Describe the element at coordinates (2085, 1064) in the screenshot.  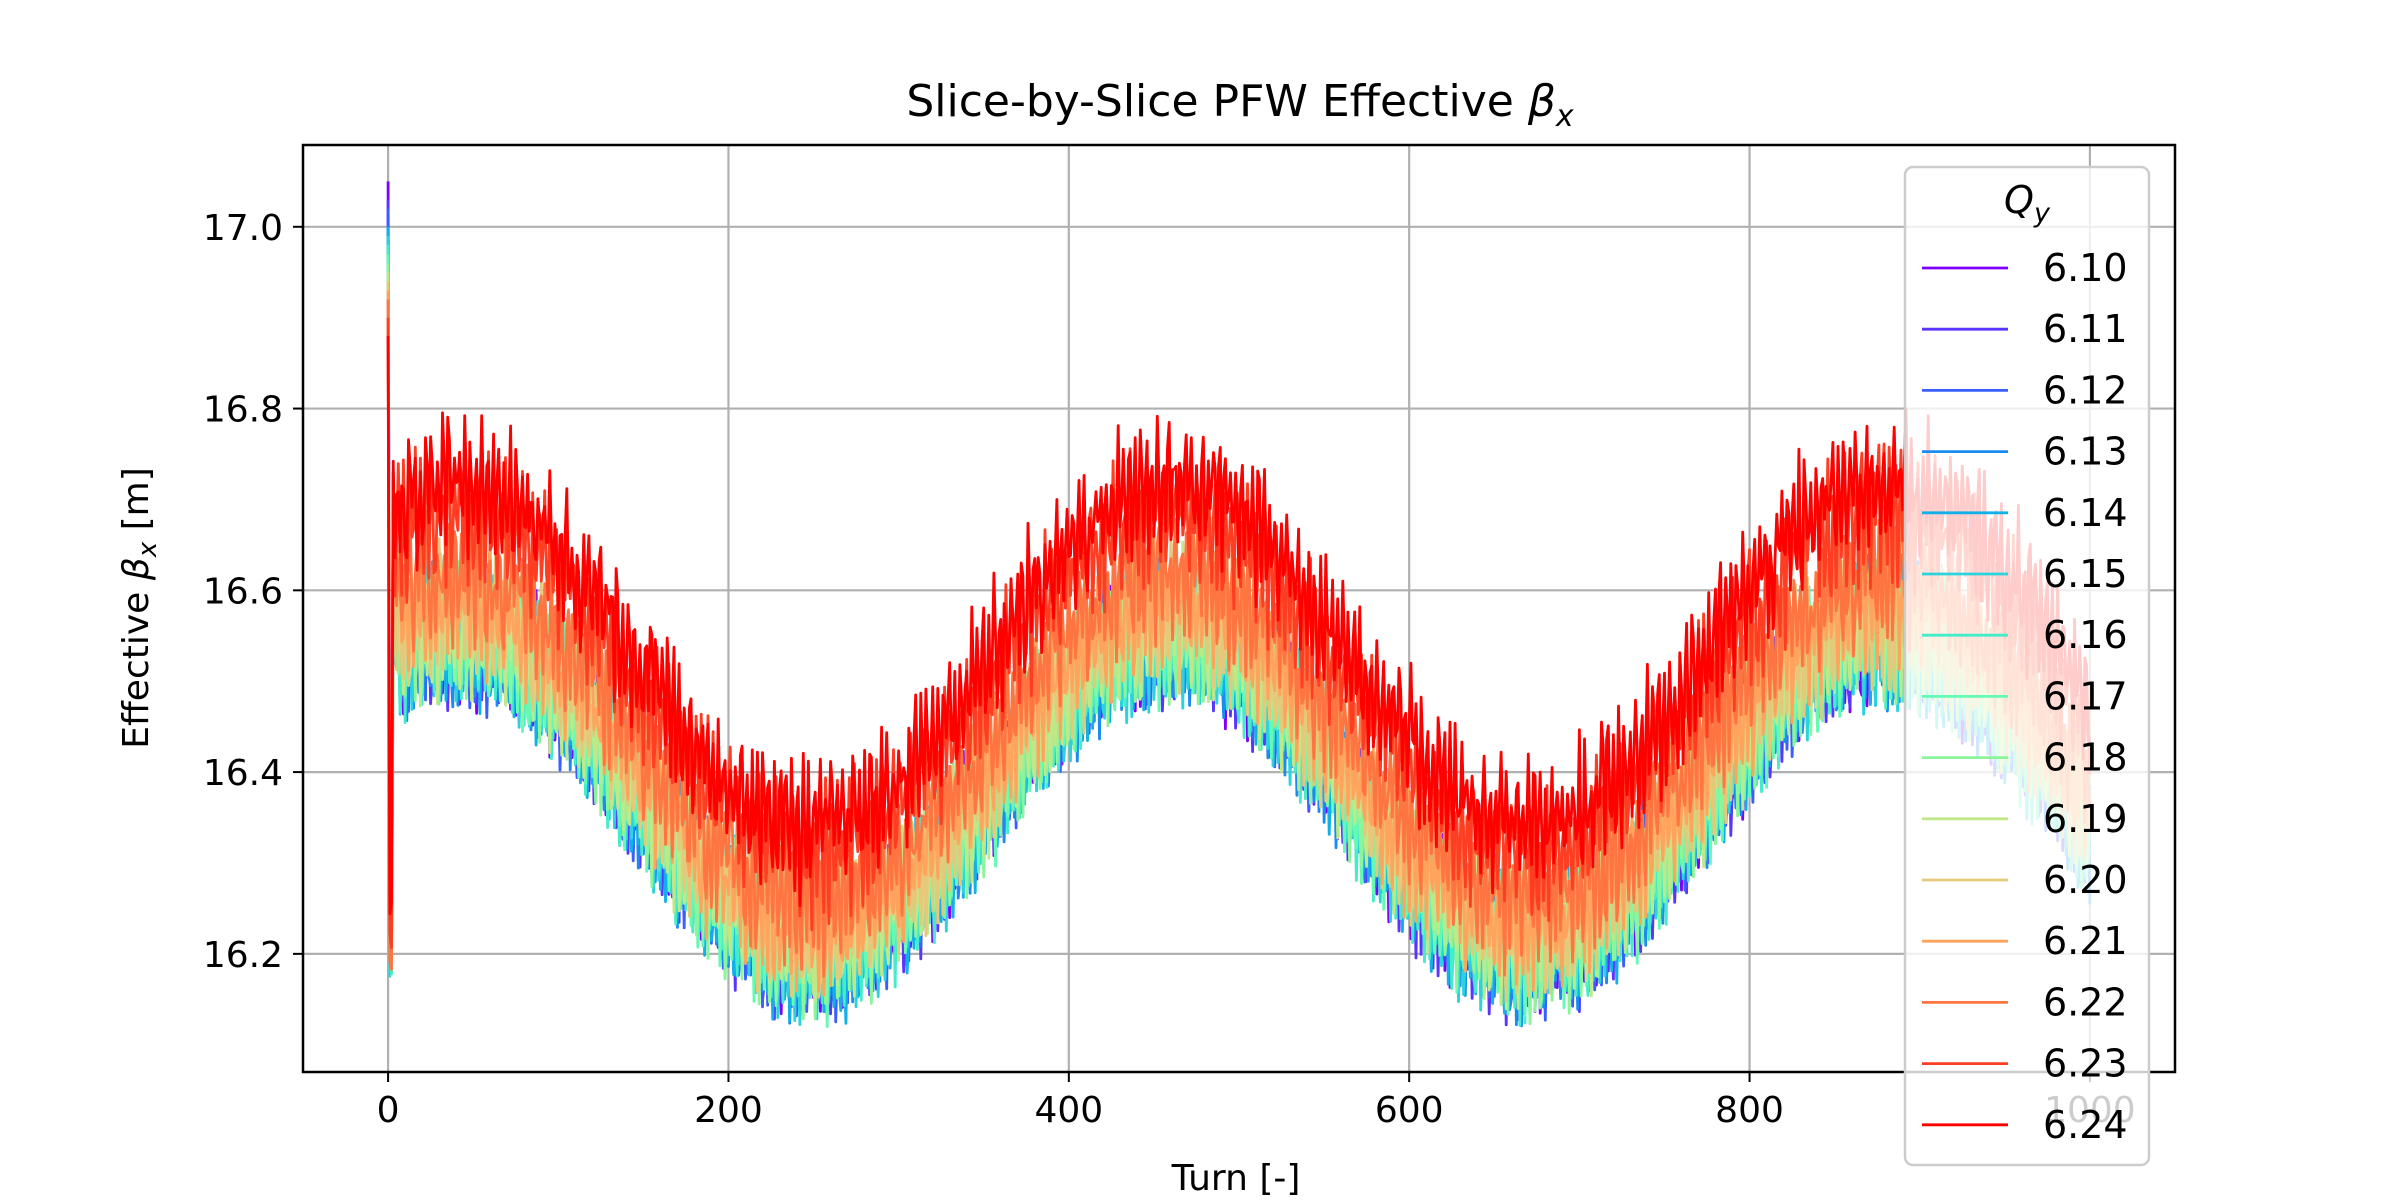
I see `legend-label: 6.23` at that location.